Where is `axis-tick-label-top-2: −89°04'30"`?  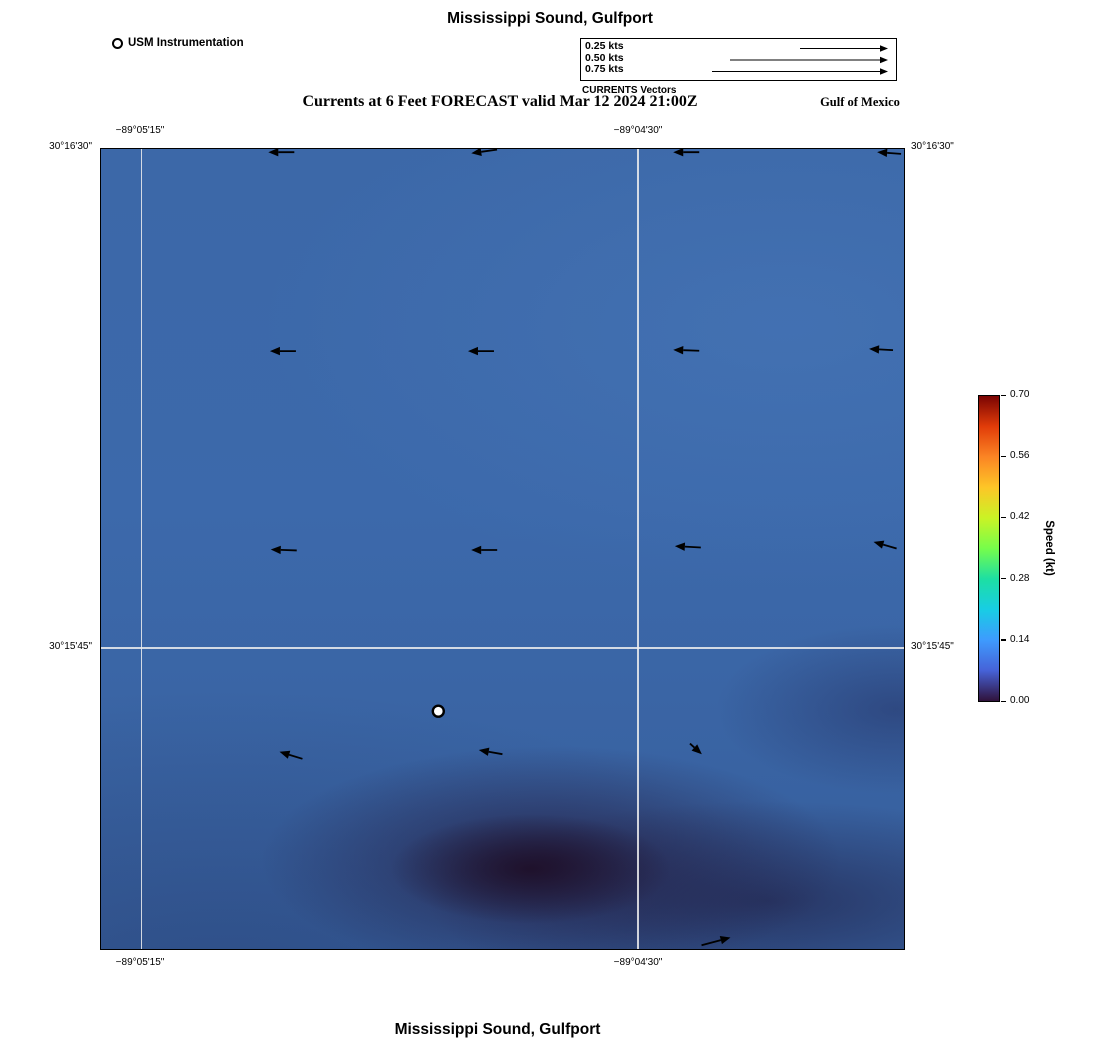
axis-tick-label-top-2: −89°04'30" is located at coordinates (638, 130).